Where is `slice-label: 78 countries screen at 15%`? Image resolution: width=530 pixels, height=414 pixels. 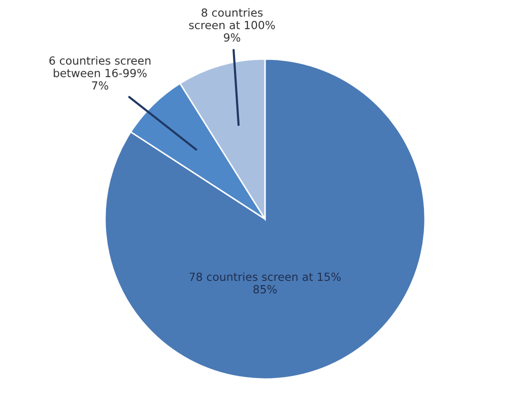 slice-label: 78 countries screen at 15% is located at coordinates (265, 277).